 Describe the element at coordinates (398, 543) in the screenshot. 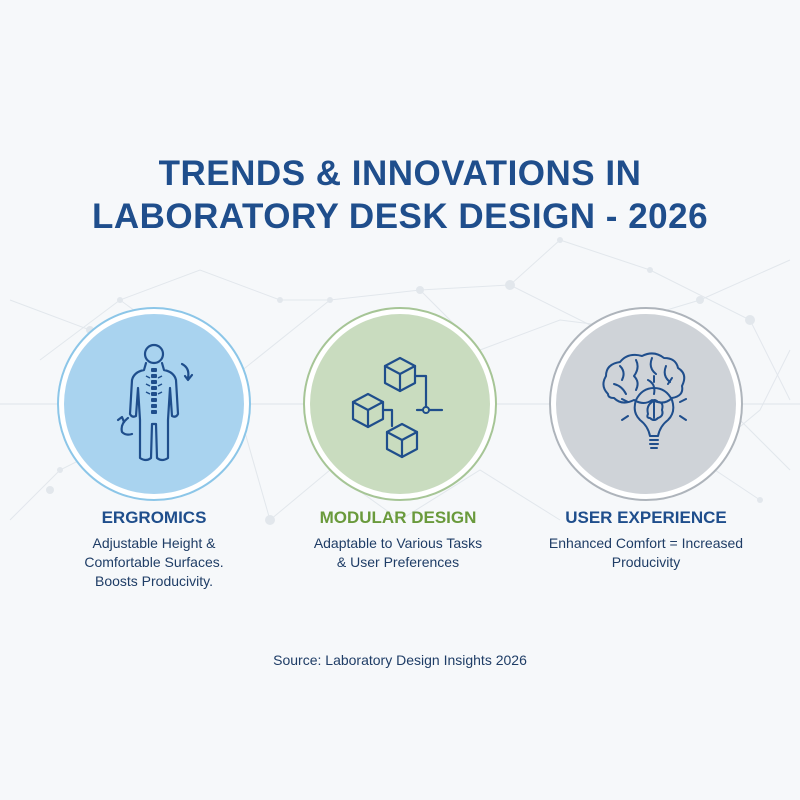

I see `modular-line-1: Adaptable to Various Tasks` at that location.